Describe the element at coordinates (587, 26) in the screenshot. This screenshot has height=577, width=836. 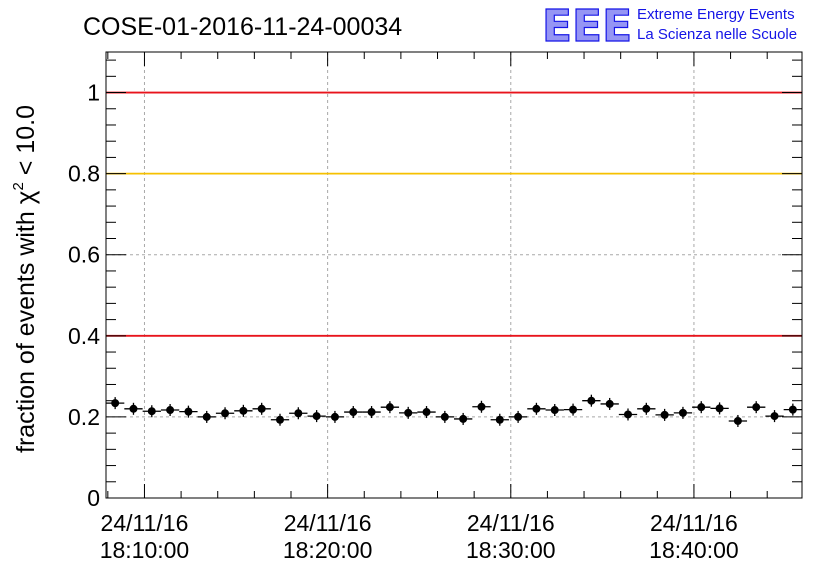
I see `eee-logo-mark: EEE` at that location.